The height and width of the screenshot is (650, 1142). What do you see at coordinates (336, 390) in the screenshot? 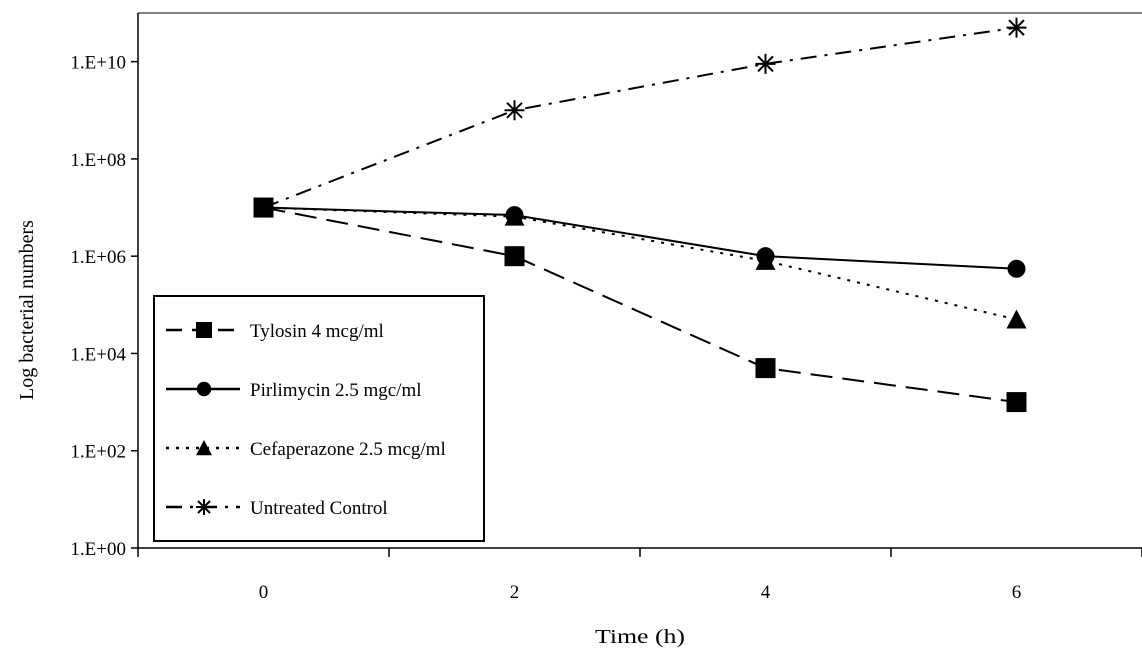
I see `legend-label: Pirlimycin 2.5 mgc/ml` at bounding box center [336, 390].